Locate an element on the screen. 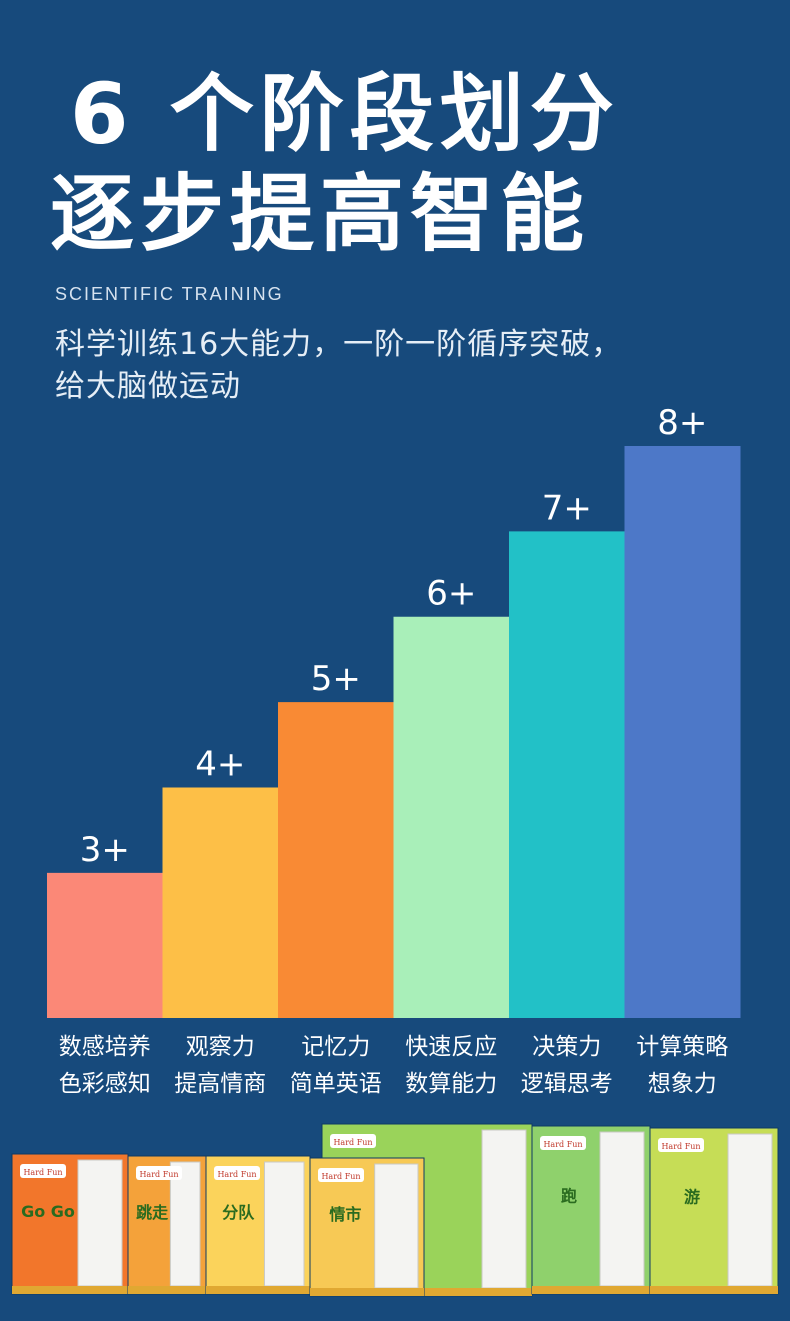 Image resolution: width=790 pixels, height=1321 pixels. ability-label: 逻辑思考 is located at coordinates (567, 1084).